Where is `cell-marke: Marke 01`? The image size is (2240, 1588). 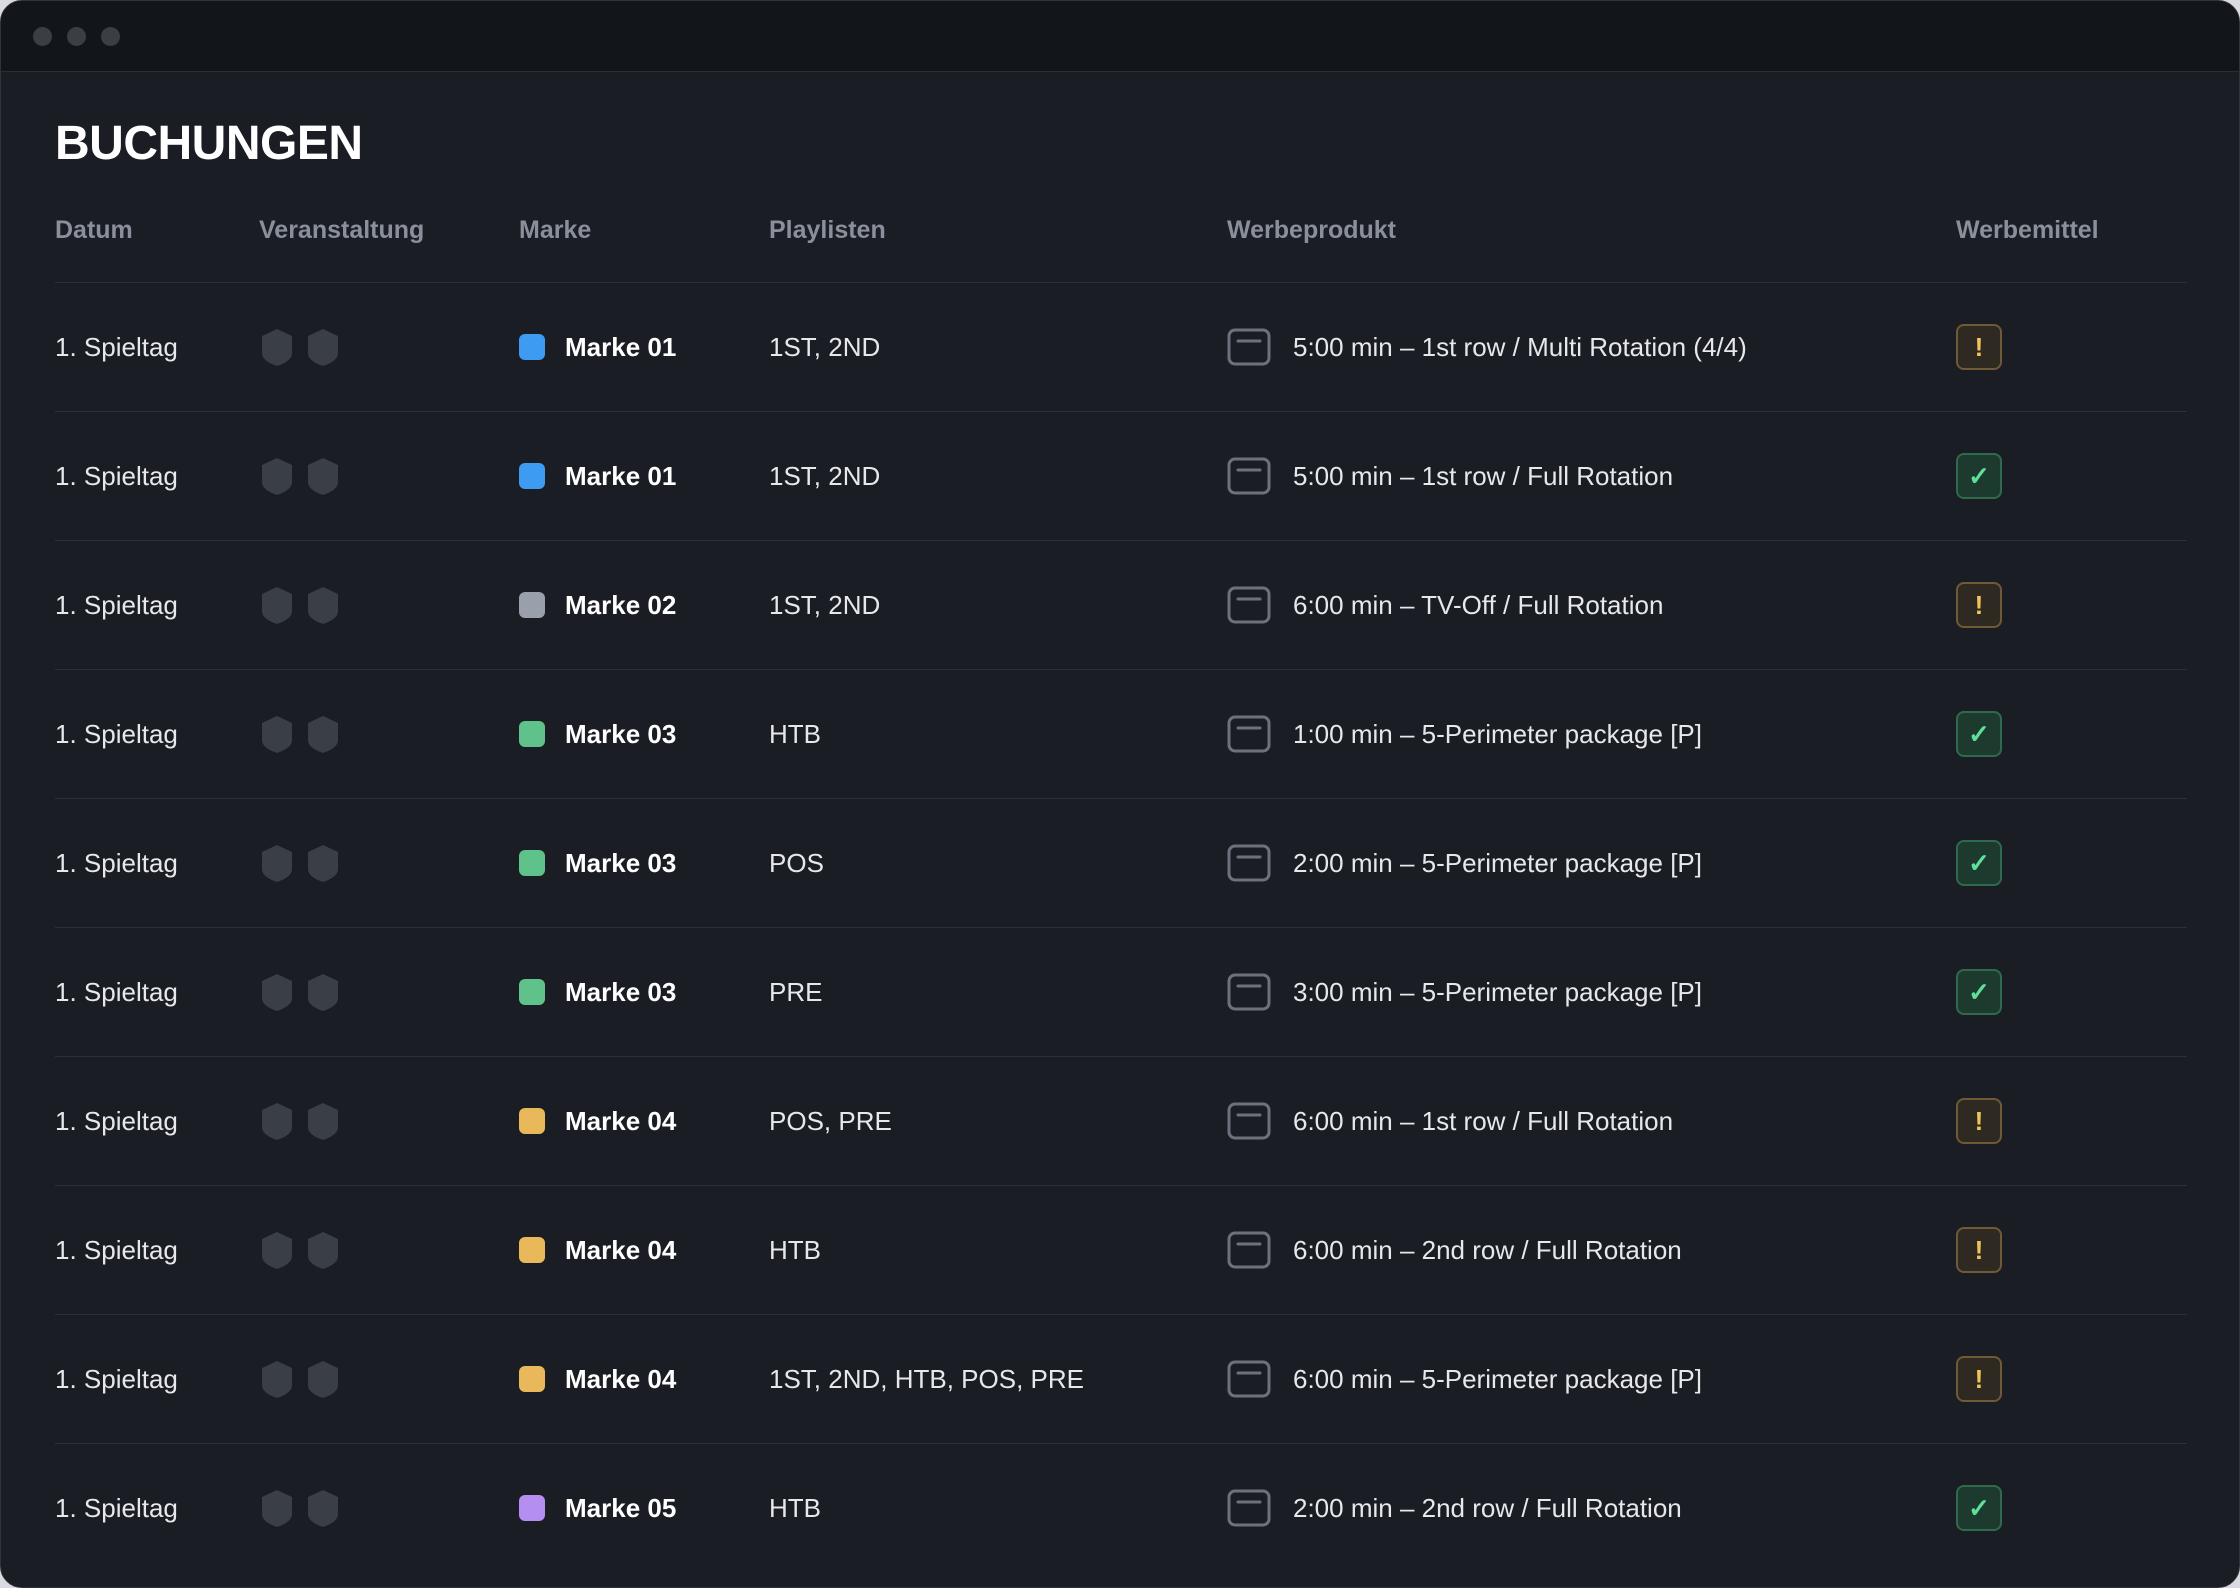 cell-marke: Marke 01 is located at coordinates (597, 476).